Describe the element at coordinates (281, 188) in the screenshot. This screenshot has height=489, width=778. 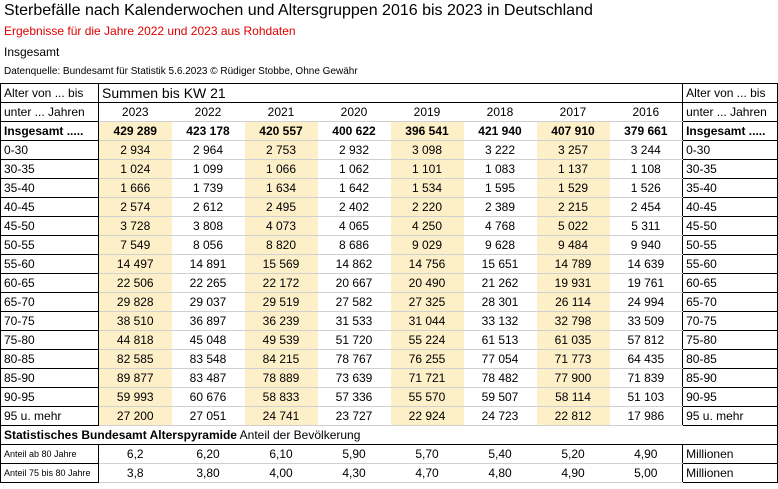
I see `cell: 1 634` at that location.